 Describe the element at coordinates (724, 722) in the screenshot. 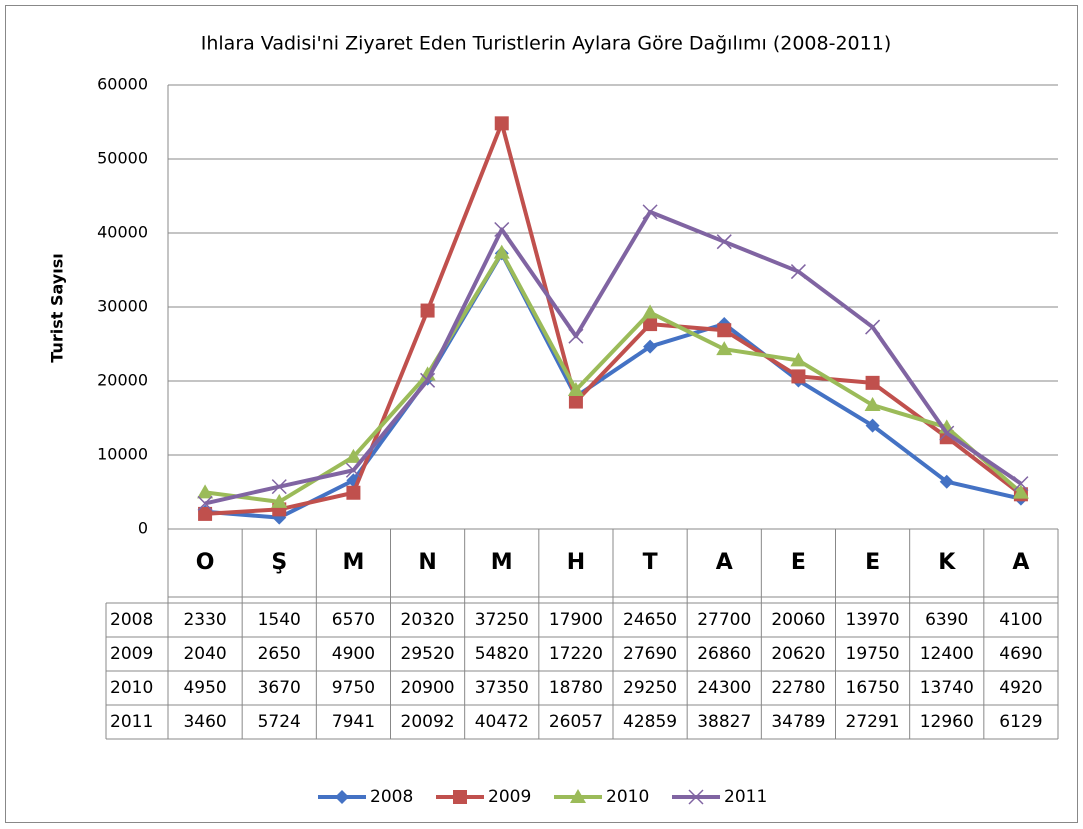

I see `table-cell: 38827` at that location.